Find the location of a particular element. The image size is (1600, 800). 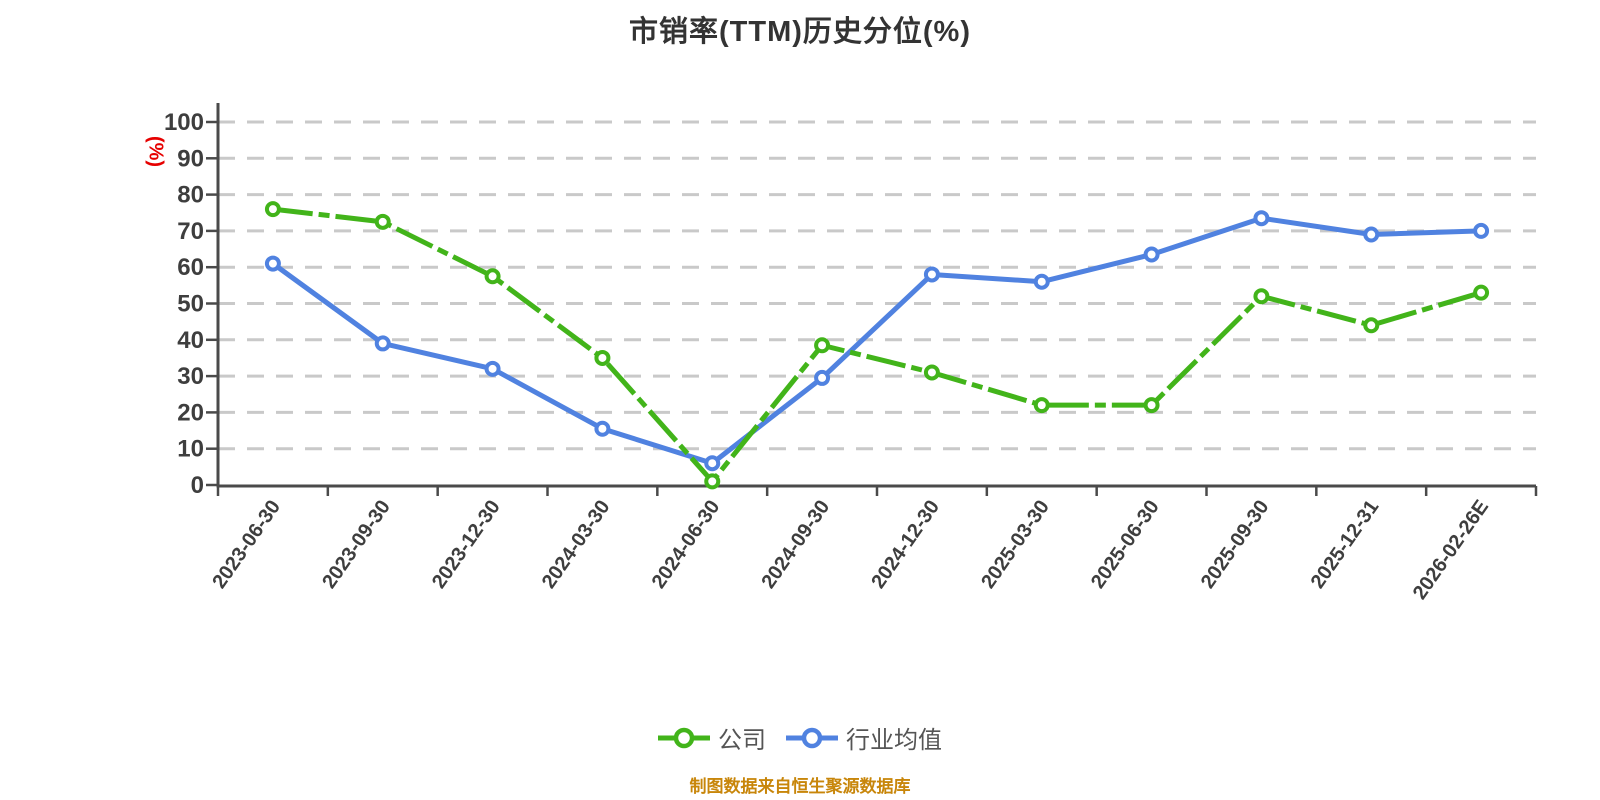

svg-text: 80 is located at coordinates (190, 195).